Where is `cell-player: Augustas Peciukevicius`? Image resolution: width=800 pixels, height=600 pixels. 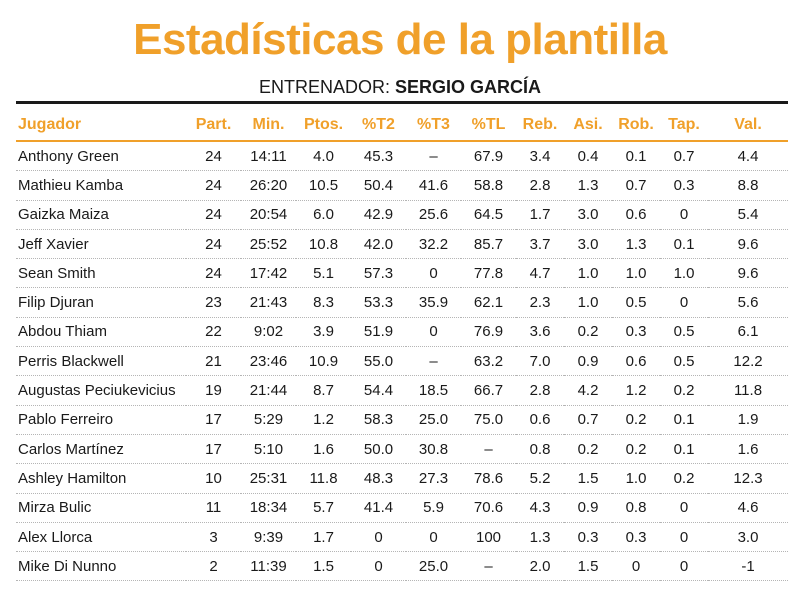
cell-player: Augustas Peciukevicius is located at coordinates (101, 390).